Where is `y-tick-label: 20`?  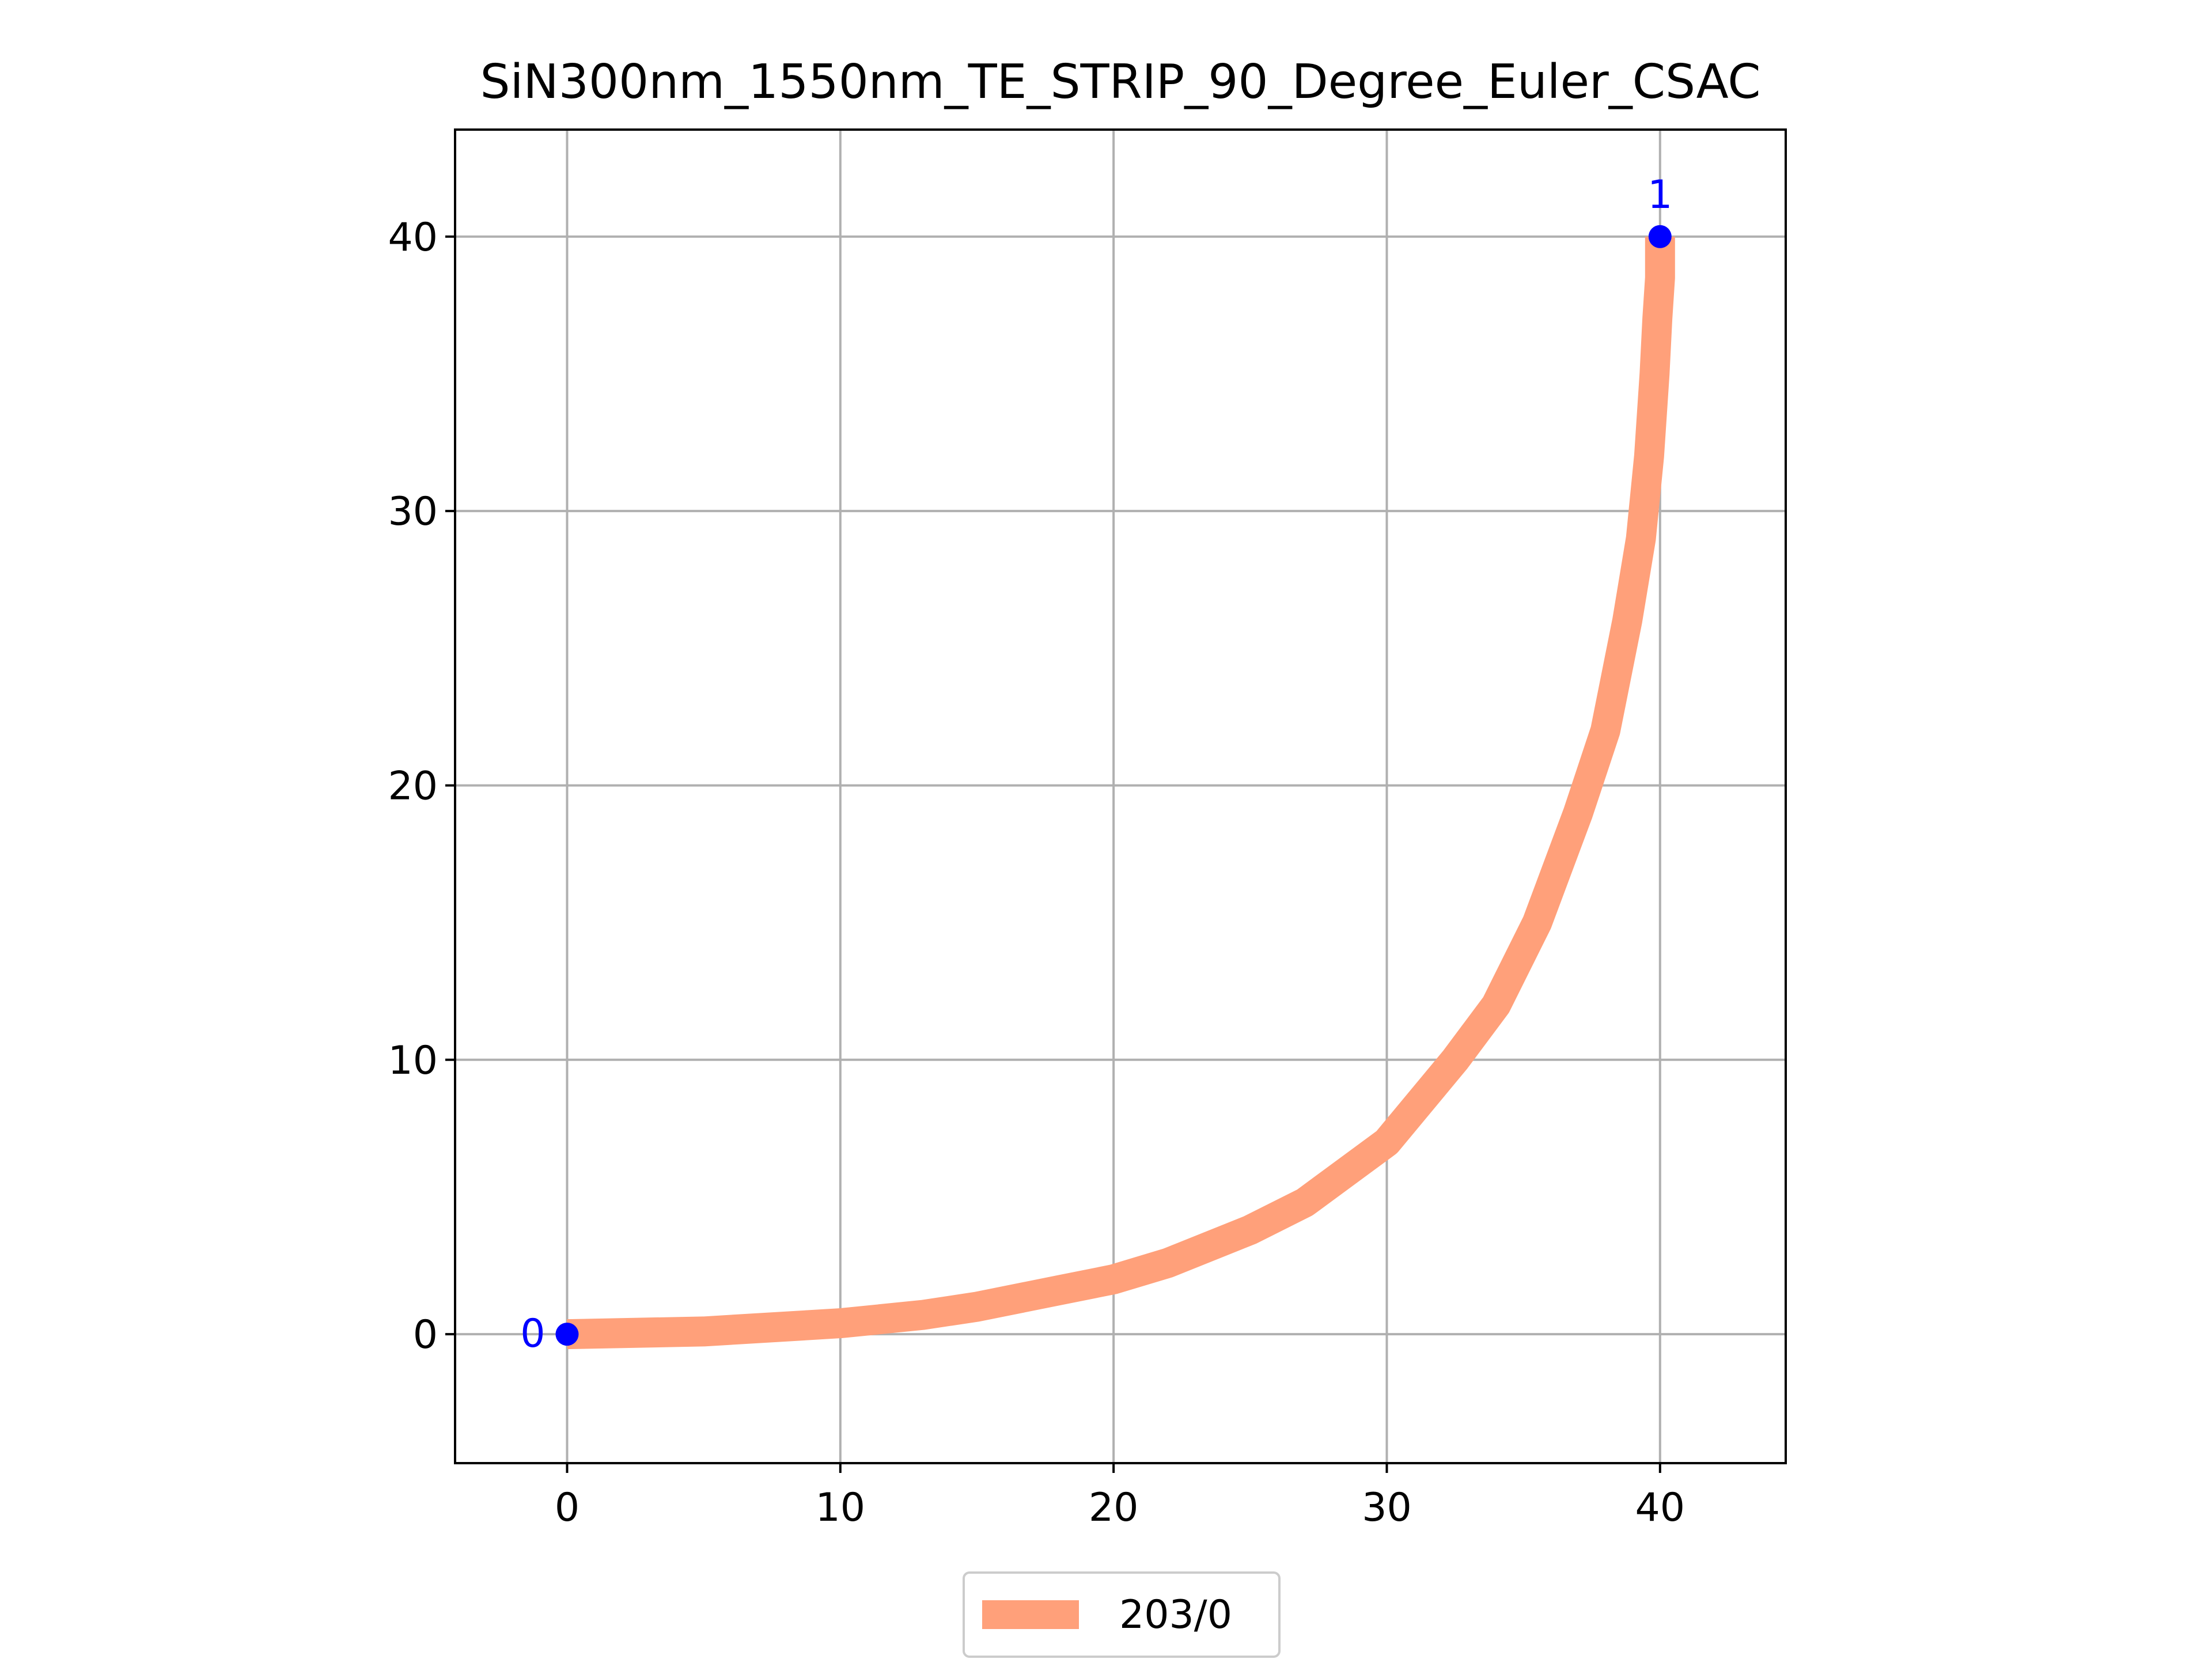 y-tick-label: 20 is located at coordinates (413, 786).